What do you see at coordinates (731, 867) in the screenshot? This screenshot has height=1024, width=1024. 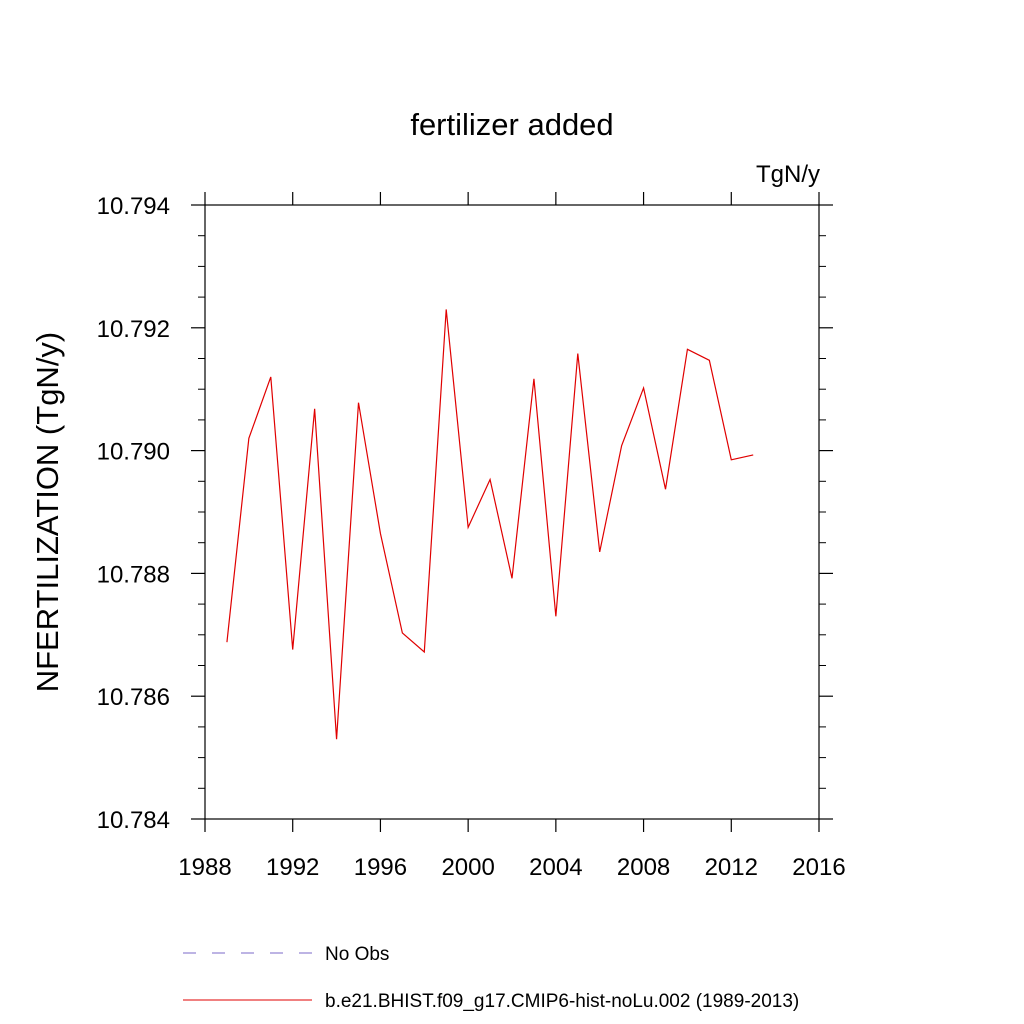 I see `x-tick-label: 2012` at bounding box center [731, 867].